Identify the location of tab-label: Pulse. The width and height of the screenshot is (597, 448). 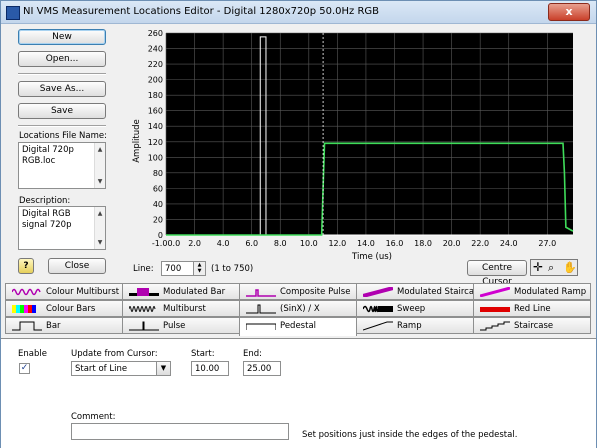
(174, 326).